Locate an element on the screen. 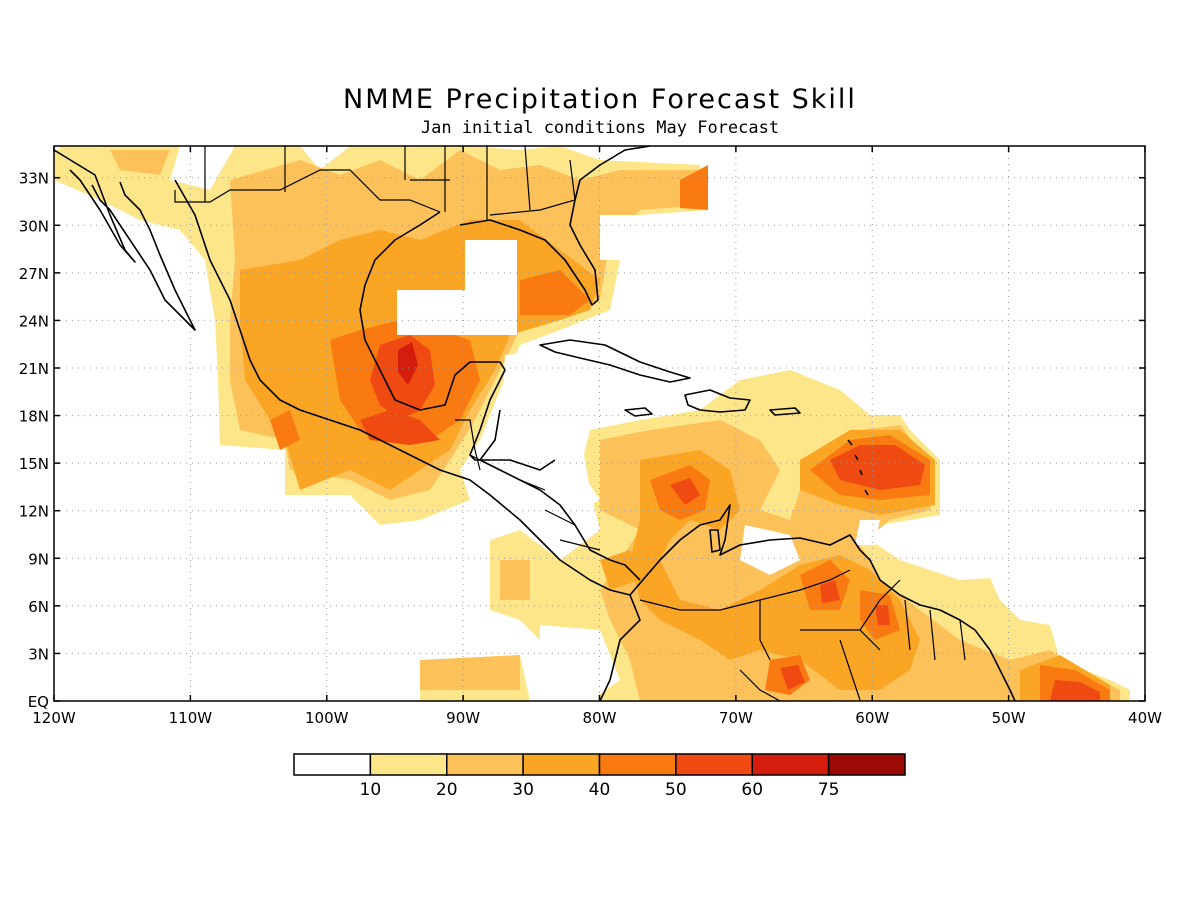 The image size is (1200, 900). coastline-puerto-rico is located at coordinates (785, 411).